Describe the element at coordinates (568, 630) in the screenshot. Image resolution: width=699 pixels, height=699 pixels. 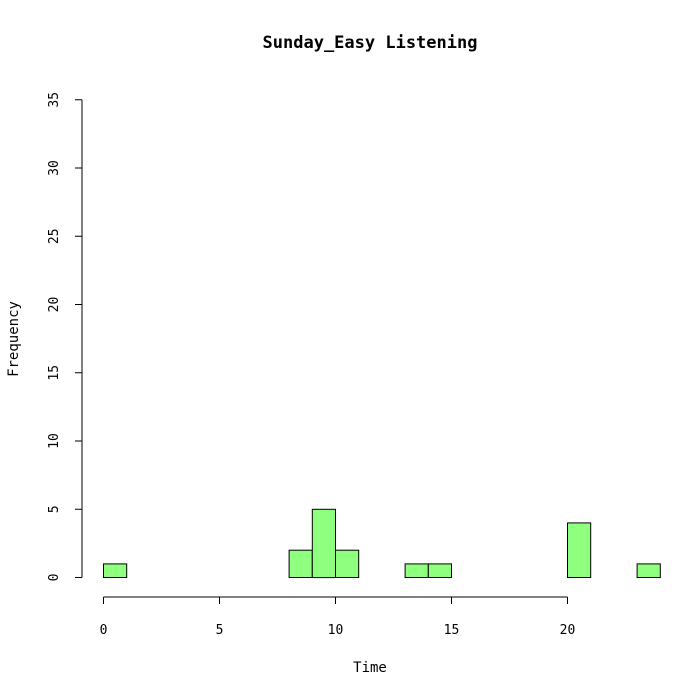
I see `x-tick-label: 20` at that location.